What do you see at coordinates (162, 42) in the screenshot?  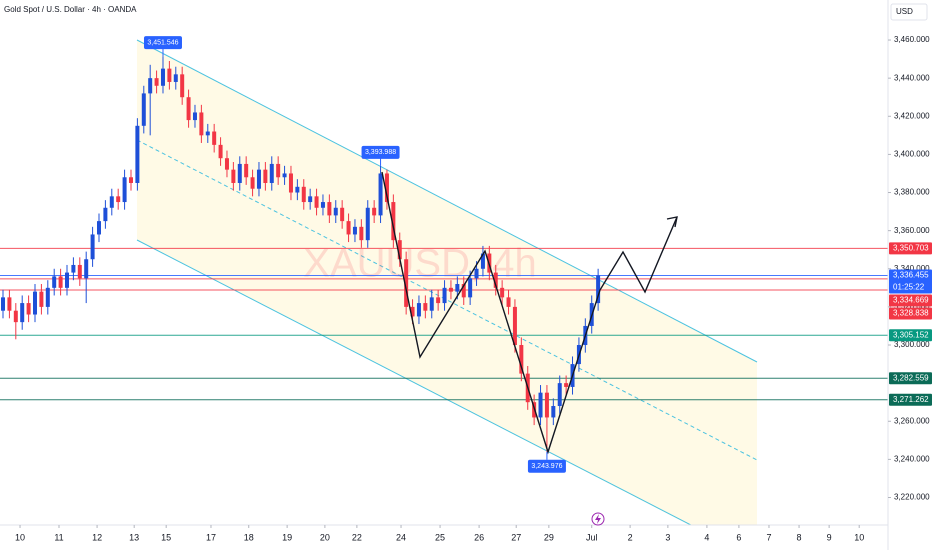 I see `callout-label: 3,451.546` at bounding box center [162, 42].